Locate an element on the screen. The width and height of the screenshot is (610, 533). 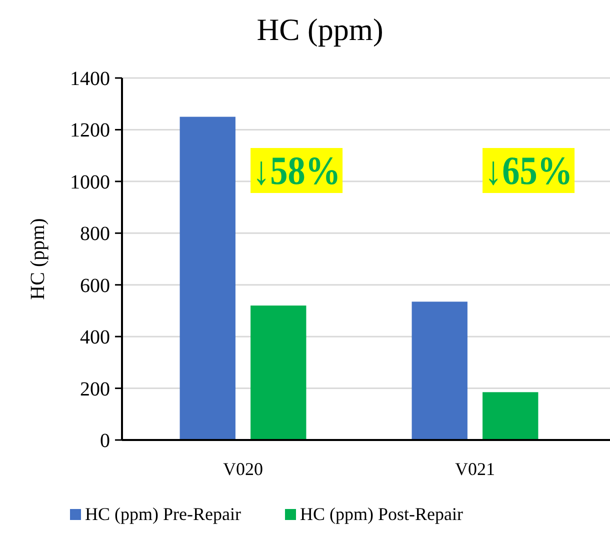
y-tick-label: 800 is located at coordinates (95, 234).